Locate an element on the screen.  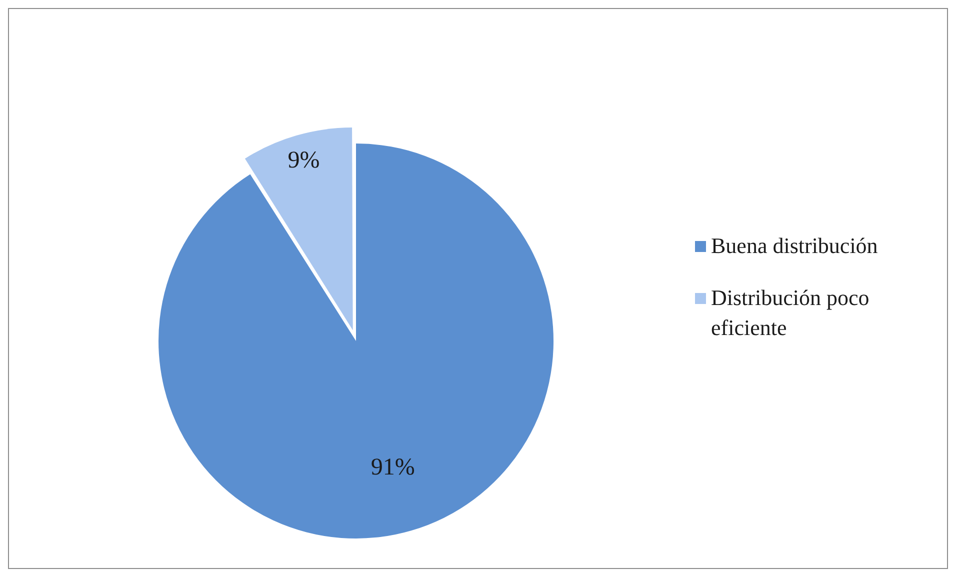
data-label: 9% is located at coordinates (304, 161).